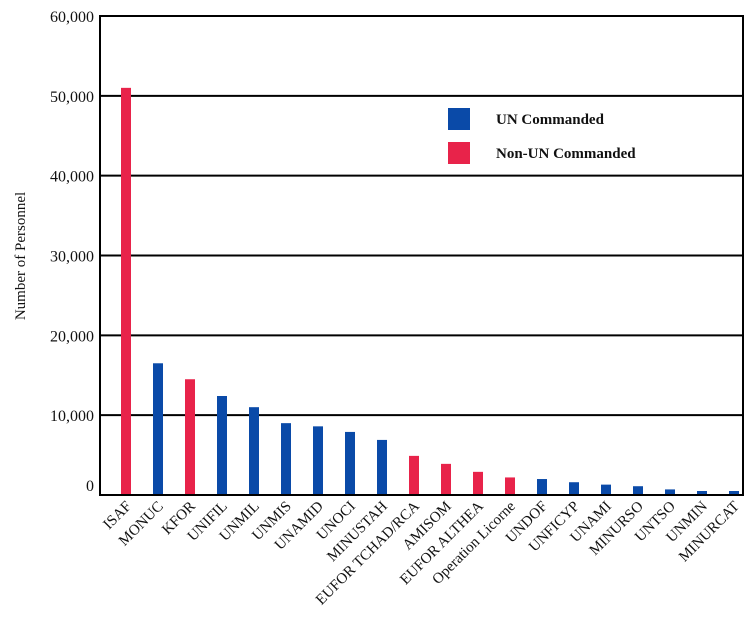 The width and height of the screenshot is (747, 633). I want to click on y-tick-label: 10,000, so click(72, 416).